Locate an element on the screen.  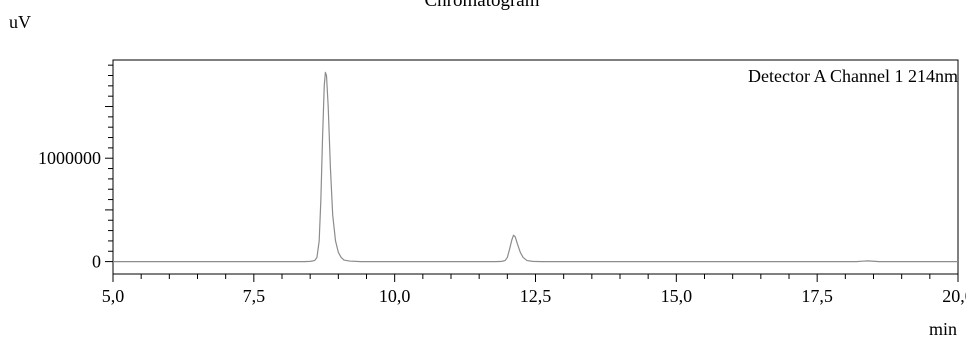
y-axis-ticks: 0 1000000 is located at coordinates (75, 168).